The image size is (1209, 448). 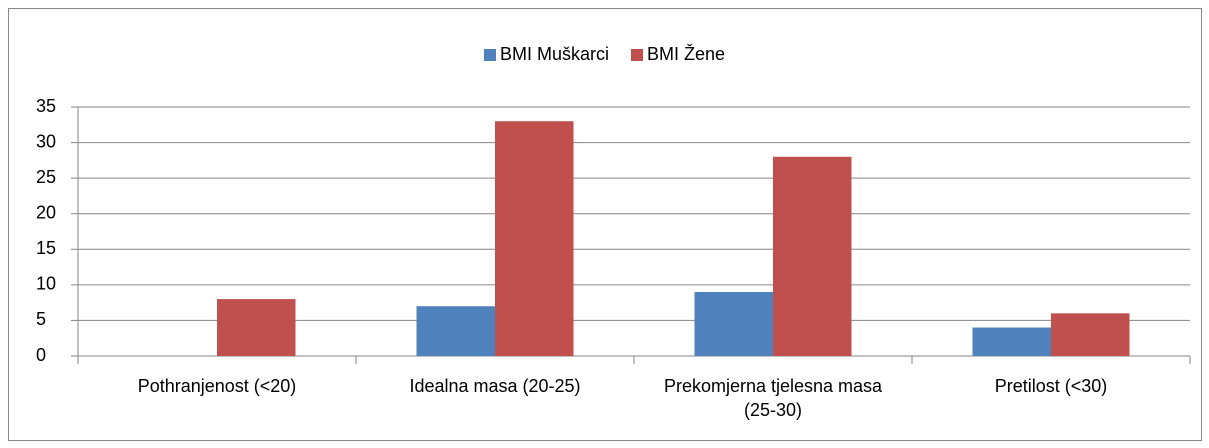 What do you see at coordinates (495, 386) in the screenshot?
I see `x-tick-label: Idealna masa (20-25)` at bounding box center [495, 386].